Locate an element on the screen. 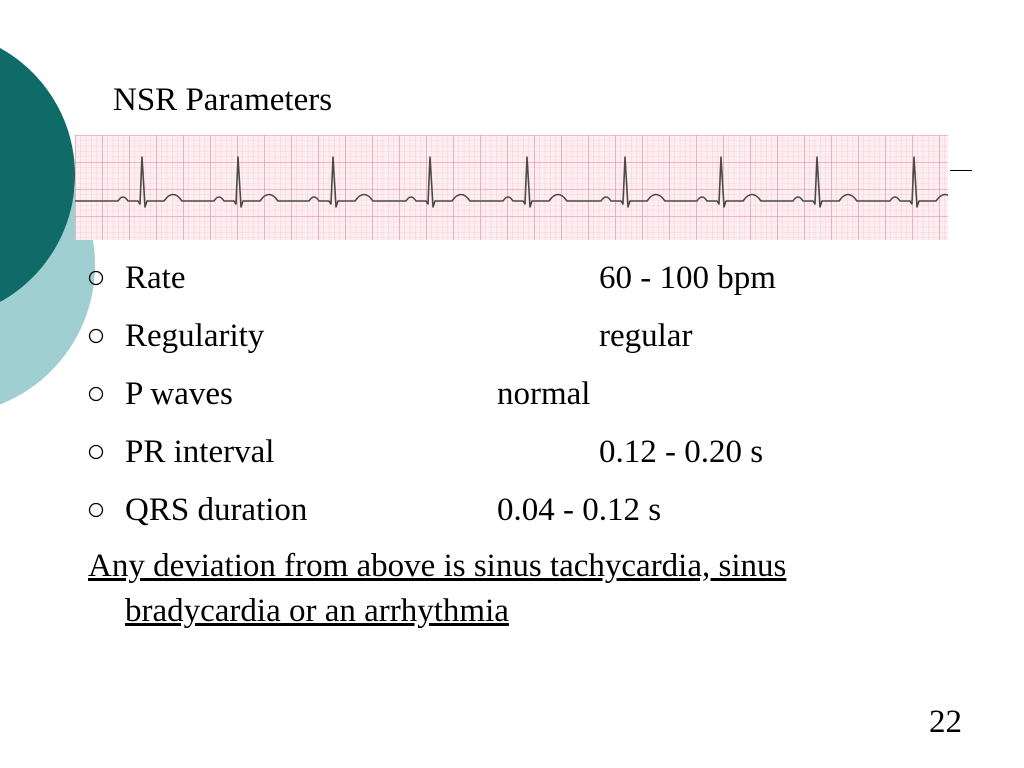 The width and height of the screenshot is (1024, 768). ecg-grid is located at coordinates (511, 187).